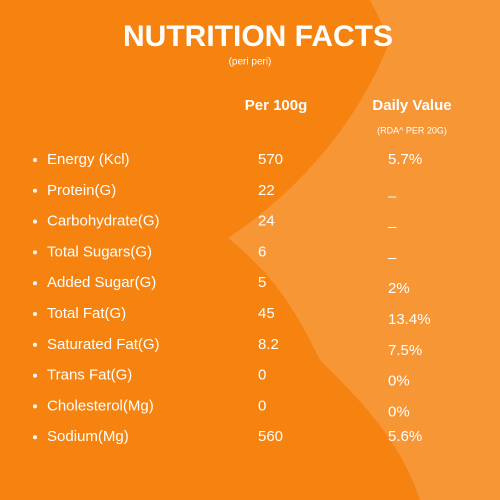 The height and width of the screenshot is (500, 500). I want to click on row-label: Carbohydrate(G), so click(103, 221).